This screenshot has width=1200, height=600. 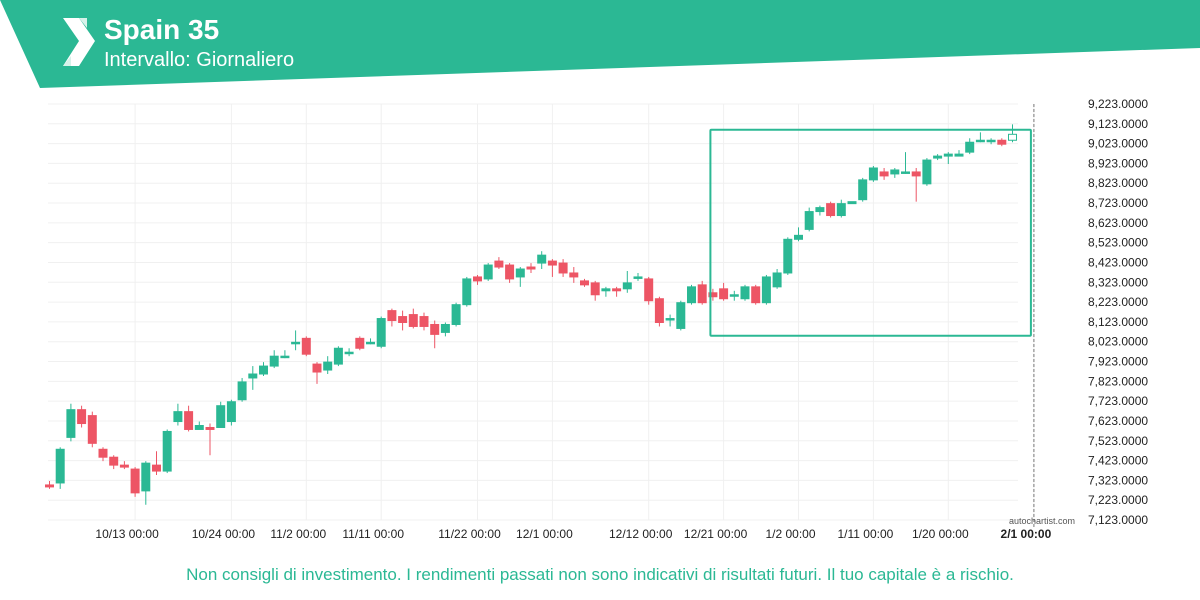 What do you see at coordinates (1118, 104) in the screenshot?
I see `y-tick-label: 9,223.0000` at bounding box center [1118, 104].